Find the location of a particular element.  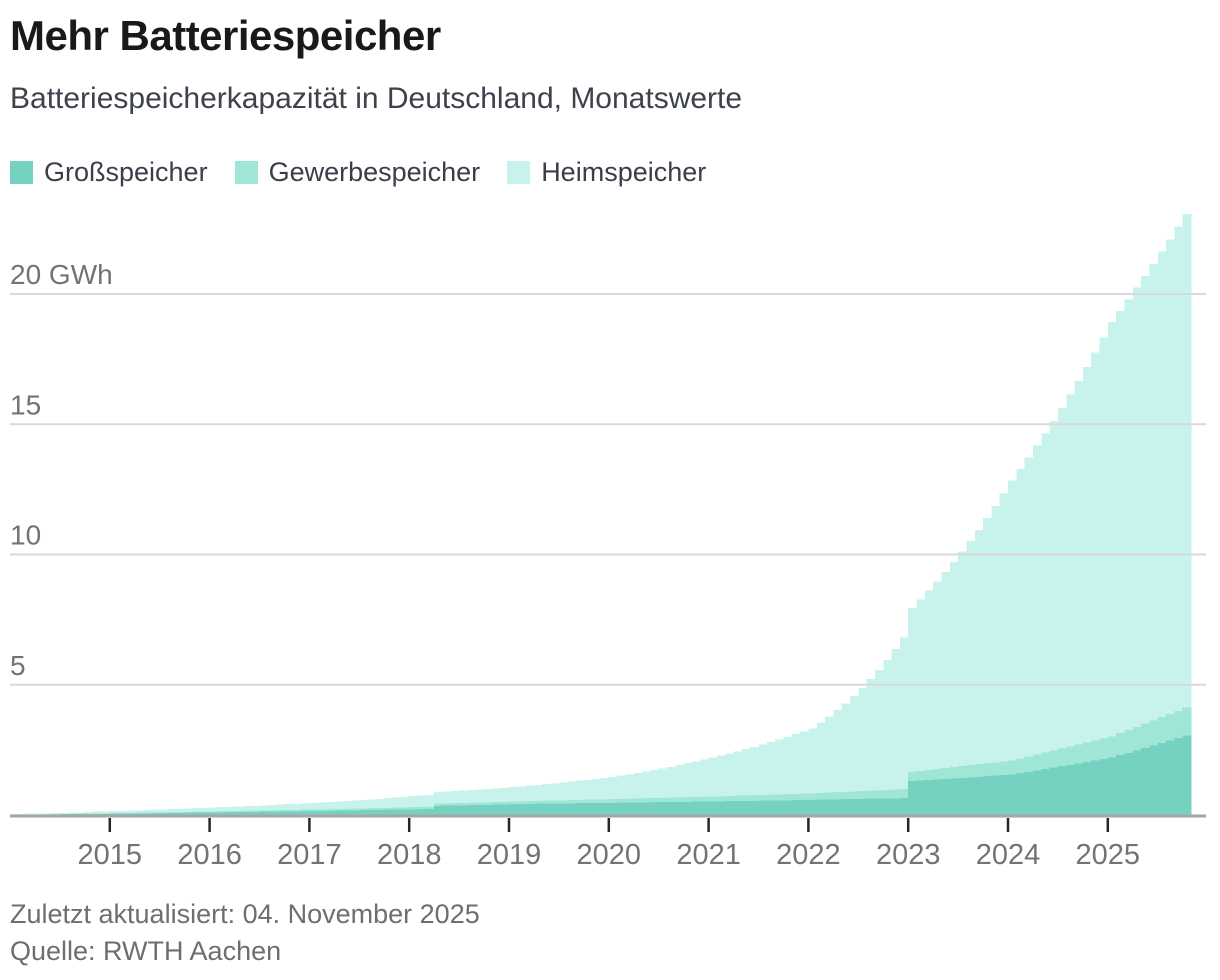

legend-item-grossspeicher: Großspeicher is located at coordinates (109, 172).